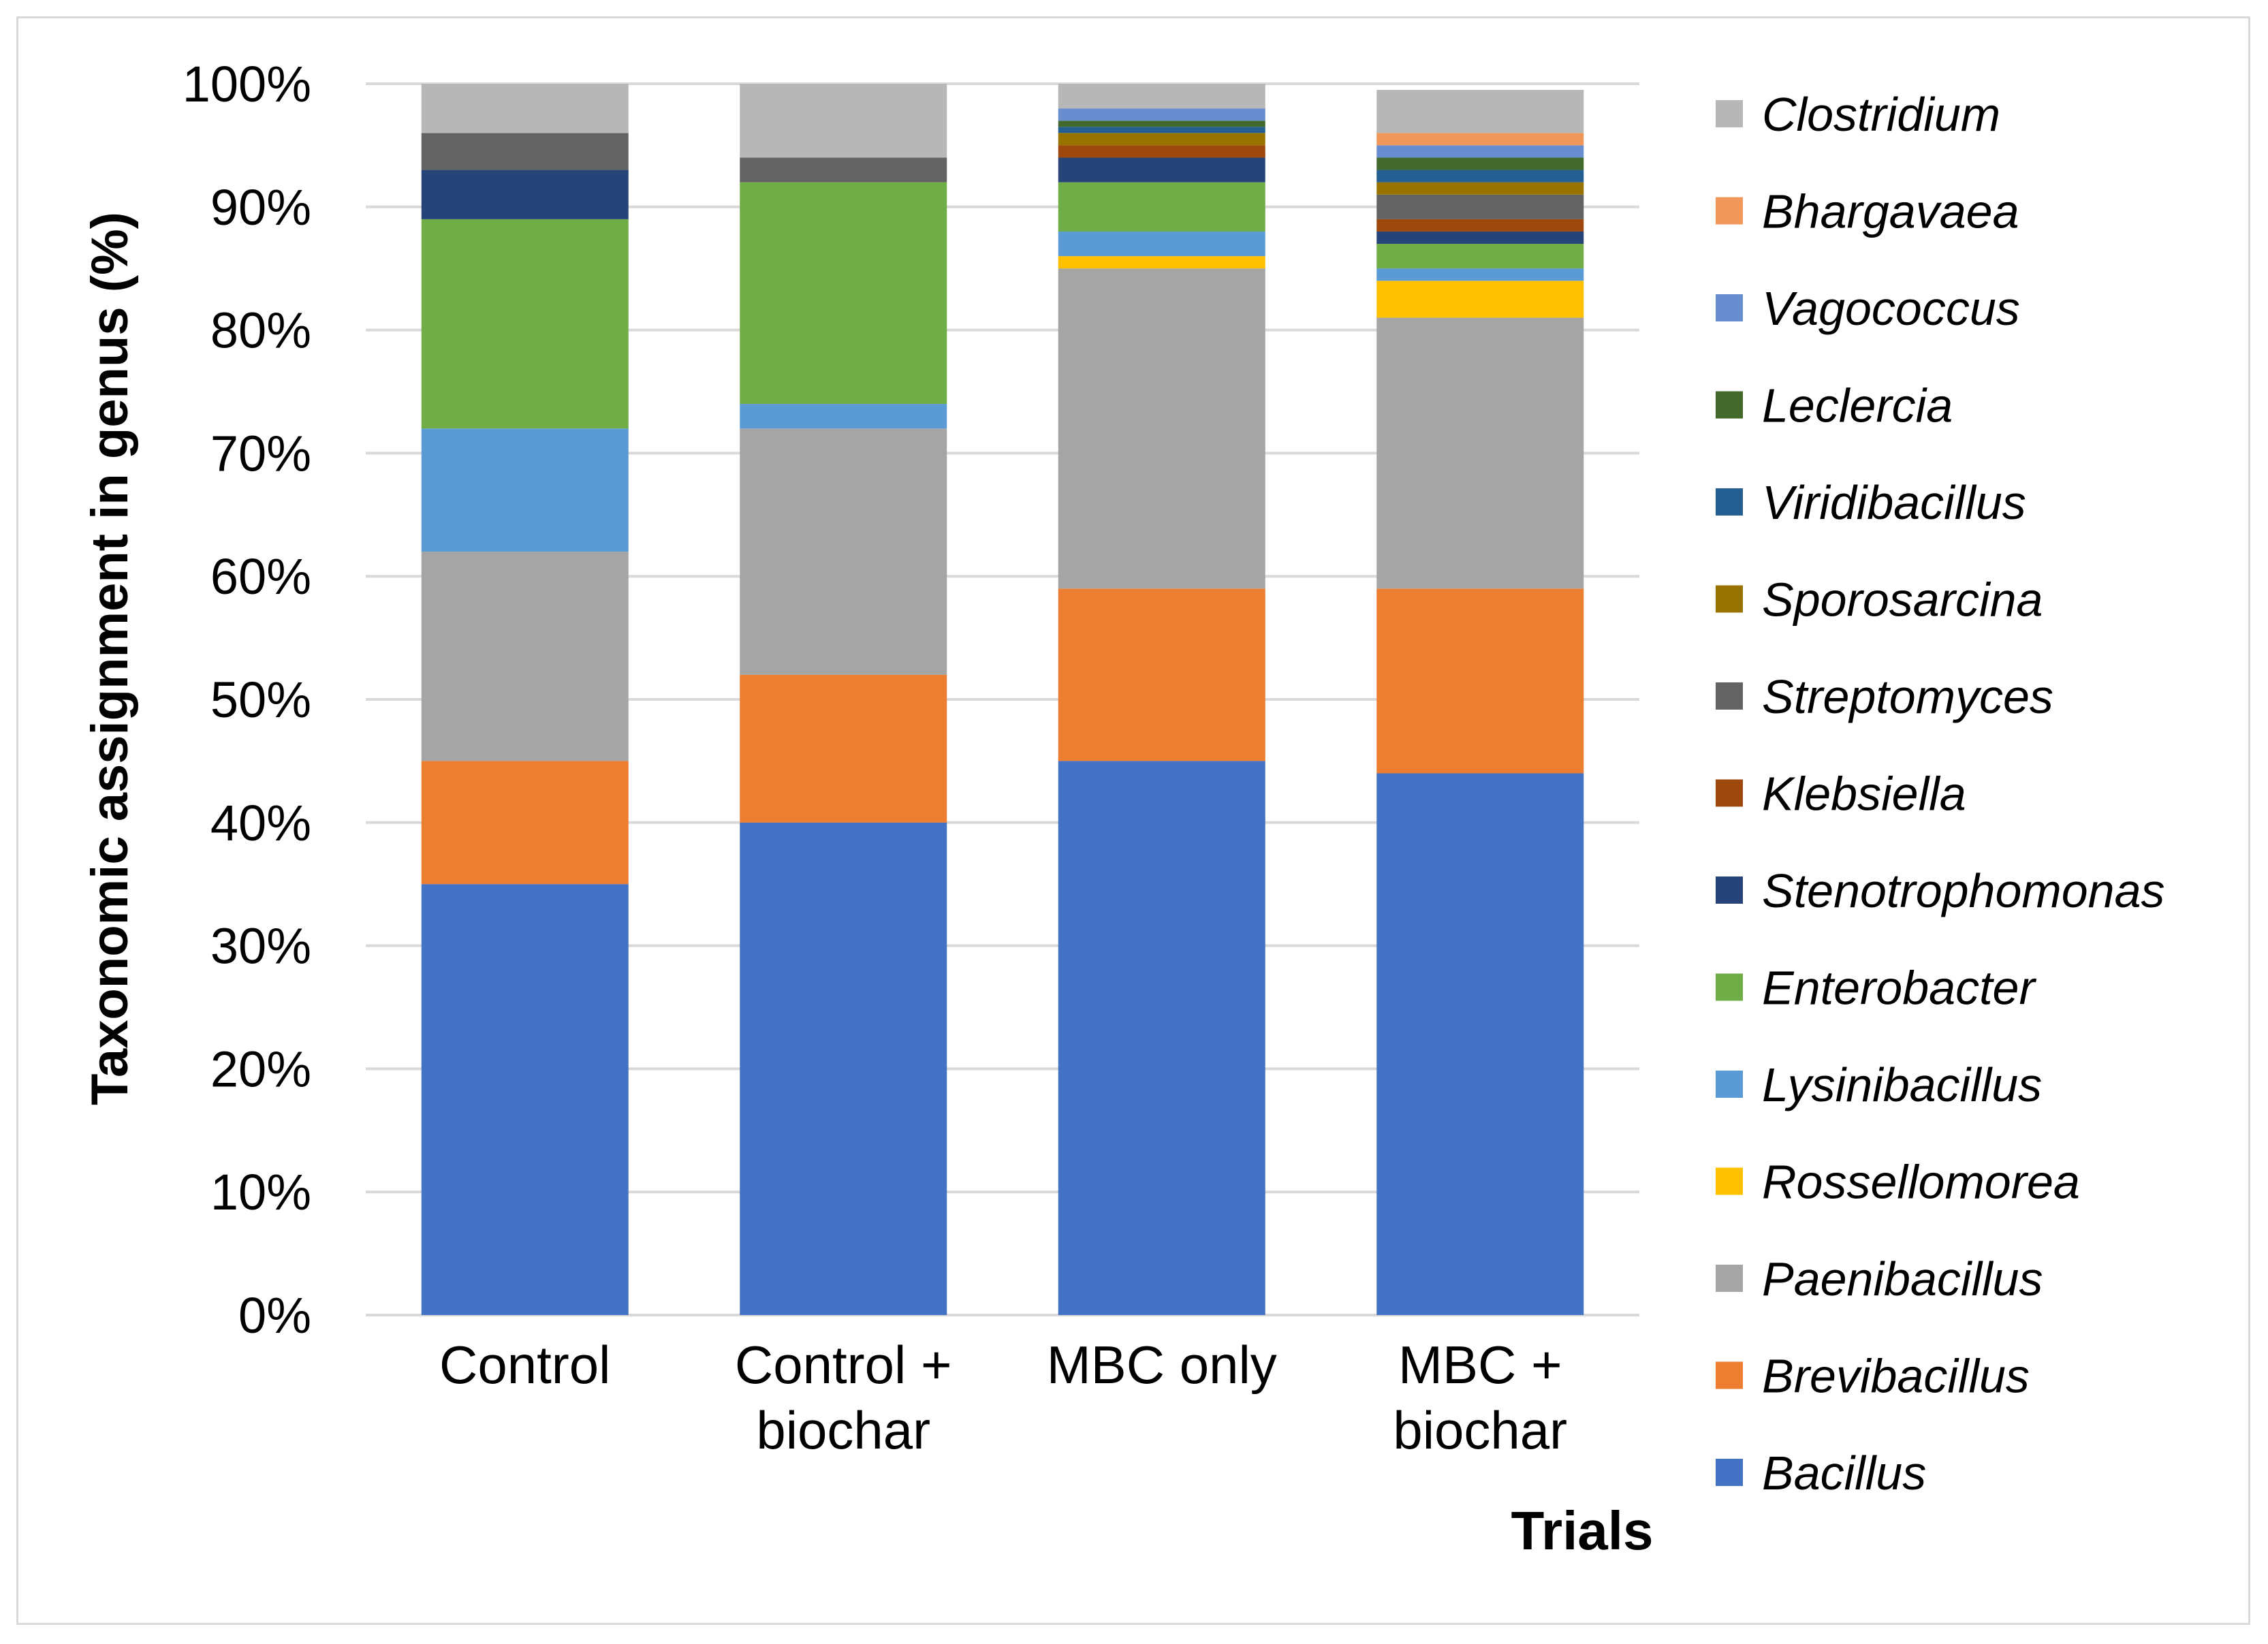 Image resolution: width=2268 pixels, height=1644 pixels. Describe the element at coordinates (260, 576) in the screenshot. I see `y-tick-label: 60%` at that location.